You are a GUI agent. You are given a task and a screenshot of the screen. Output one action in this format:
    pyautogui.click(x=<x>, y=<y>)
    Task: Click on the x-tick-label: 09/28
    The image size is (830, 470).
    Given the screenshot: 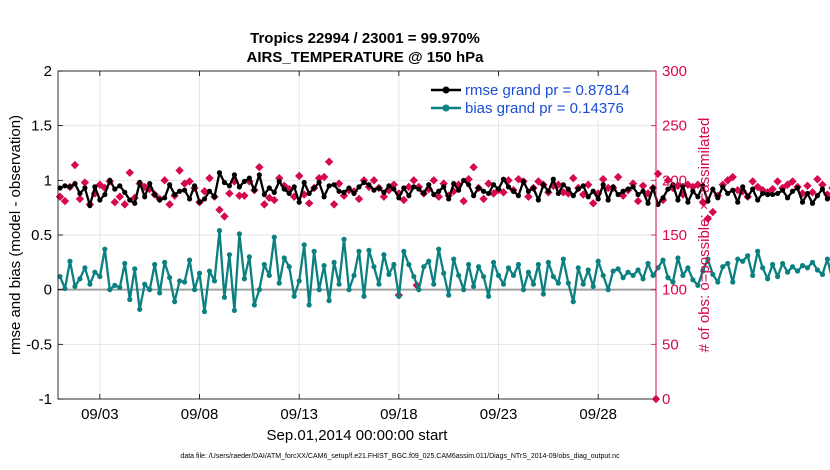 What is the action you would take?
    pyautogui.click(x=598, y=414)
    